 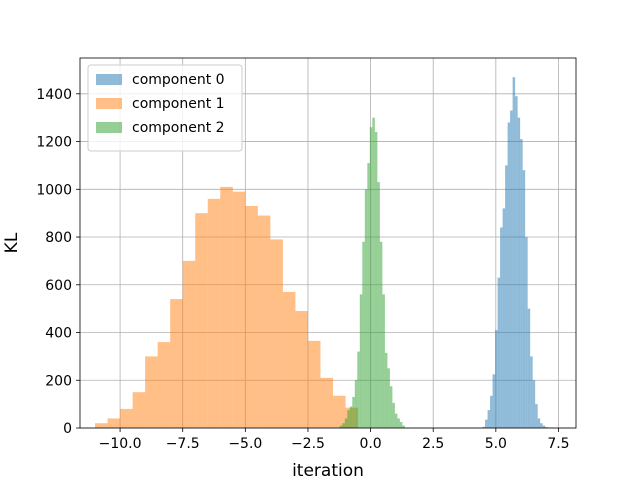 What do you see at coordinates (370, 444) in the screenshot?
I see `x-tick-label: 0.0` at bounding box center [370, 444].